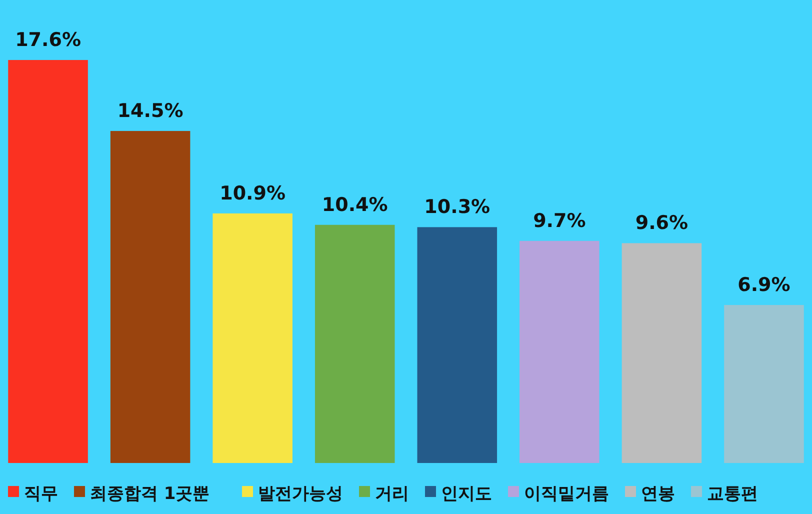 Image resolution: width=812 pixels, height=514 pixels. I want to click on data-label: 6.9%, so click(764, 285).